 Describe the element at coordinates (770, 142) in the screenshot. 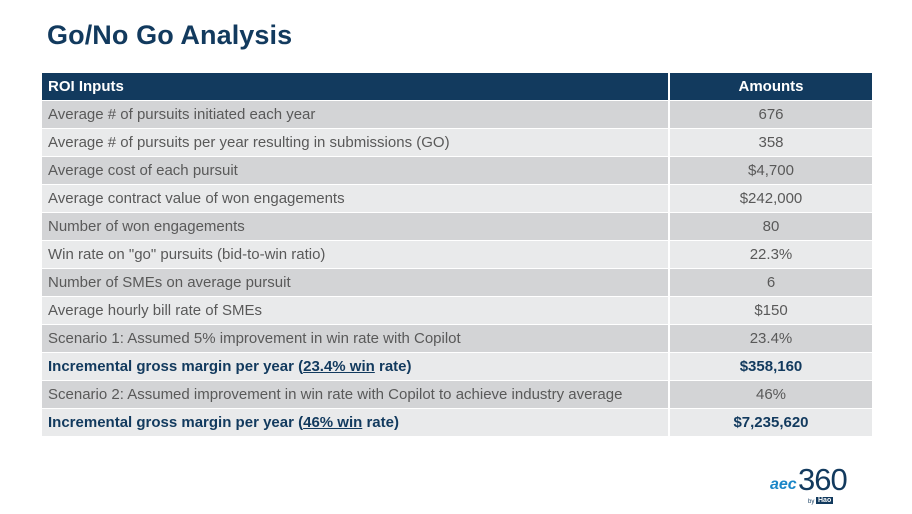

I see `row-value: 358` at that location.